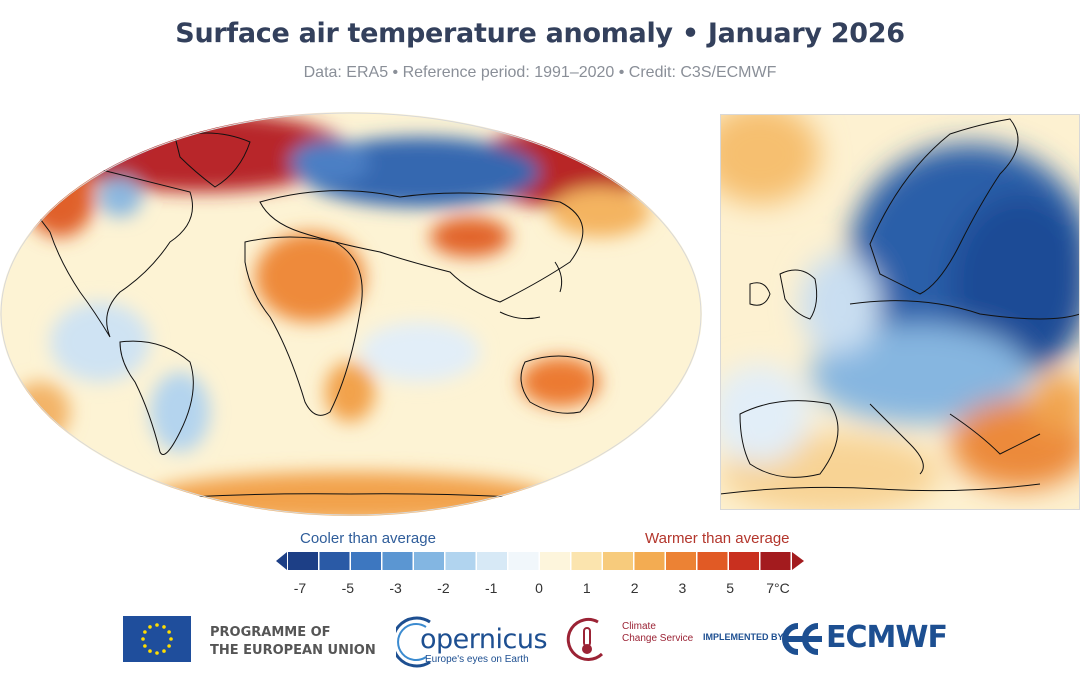 This screenshot has width=1080, height=675. Describe the element at coordinates (896, 439) in the screenshot. I see `italy-coast` at that location.